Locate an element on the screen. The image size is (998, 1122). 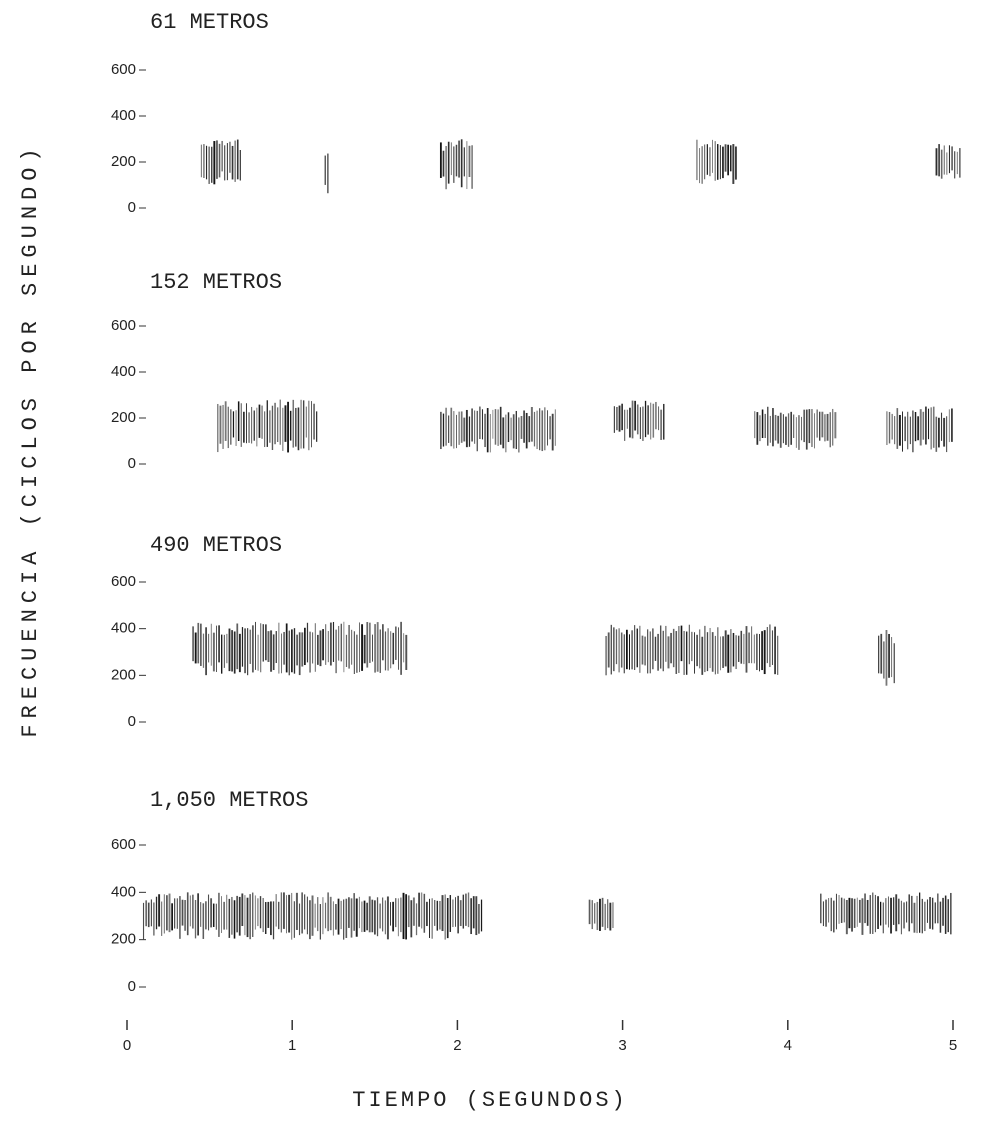
x-tick-label: 3 is located at coordinates (622, 1045).